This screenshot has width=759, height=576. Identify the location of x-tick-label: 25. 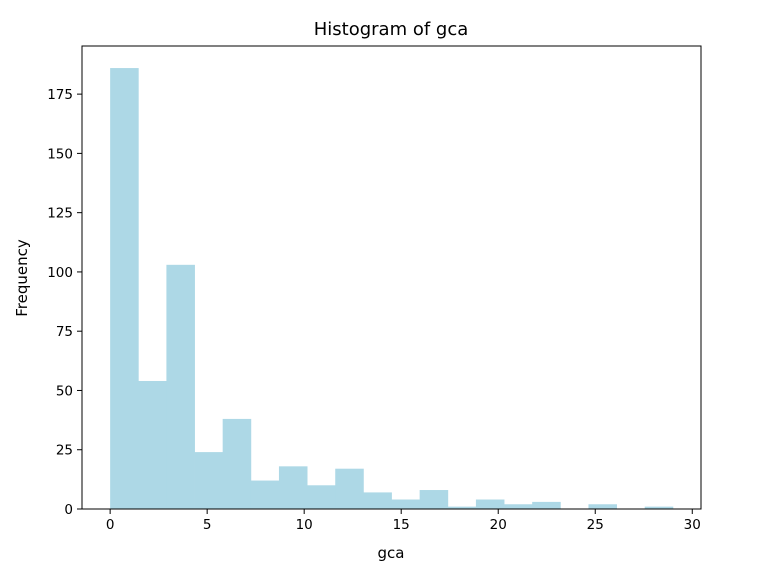
(595, 525).